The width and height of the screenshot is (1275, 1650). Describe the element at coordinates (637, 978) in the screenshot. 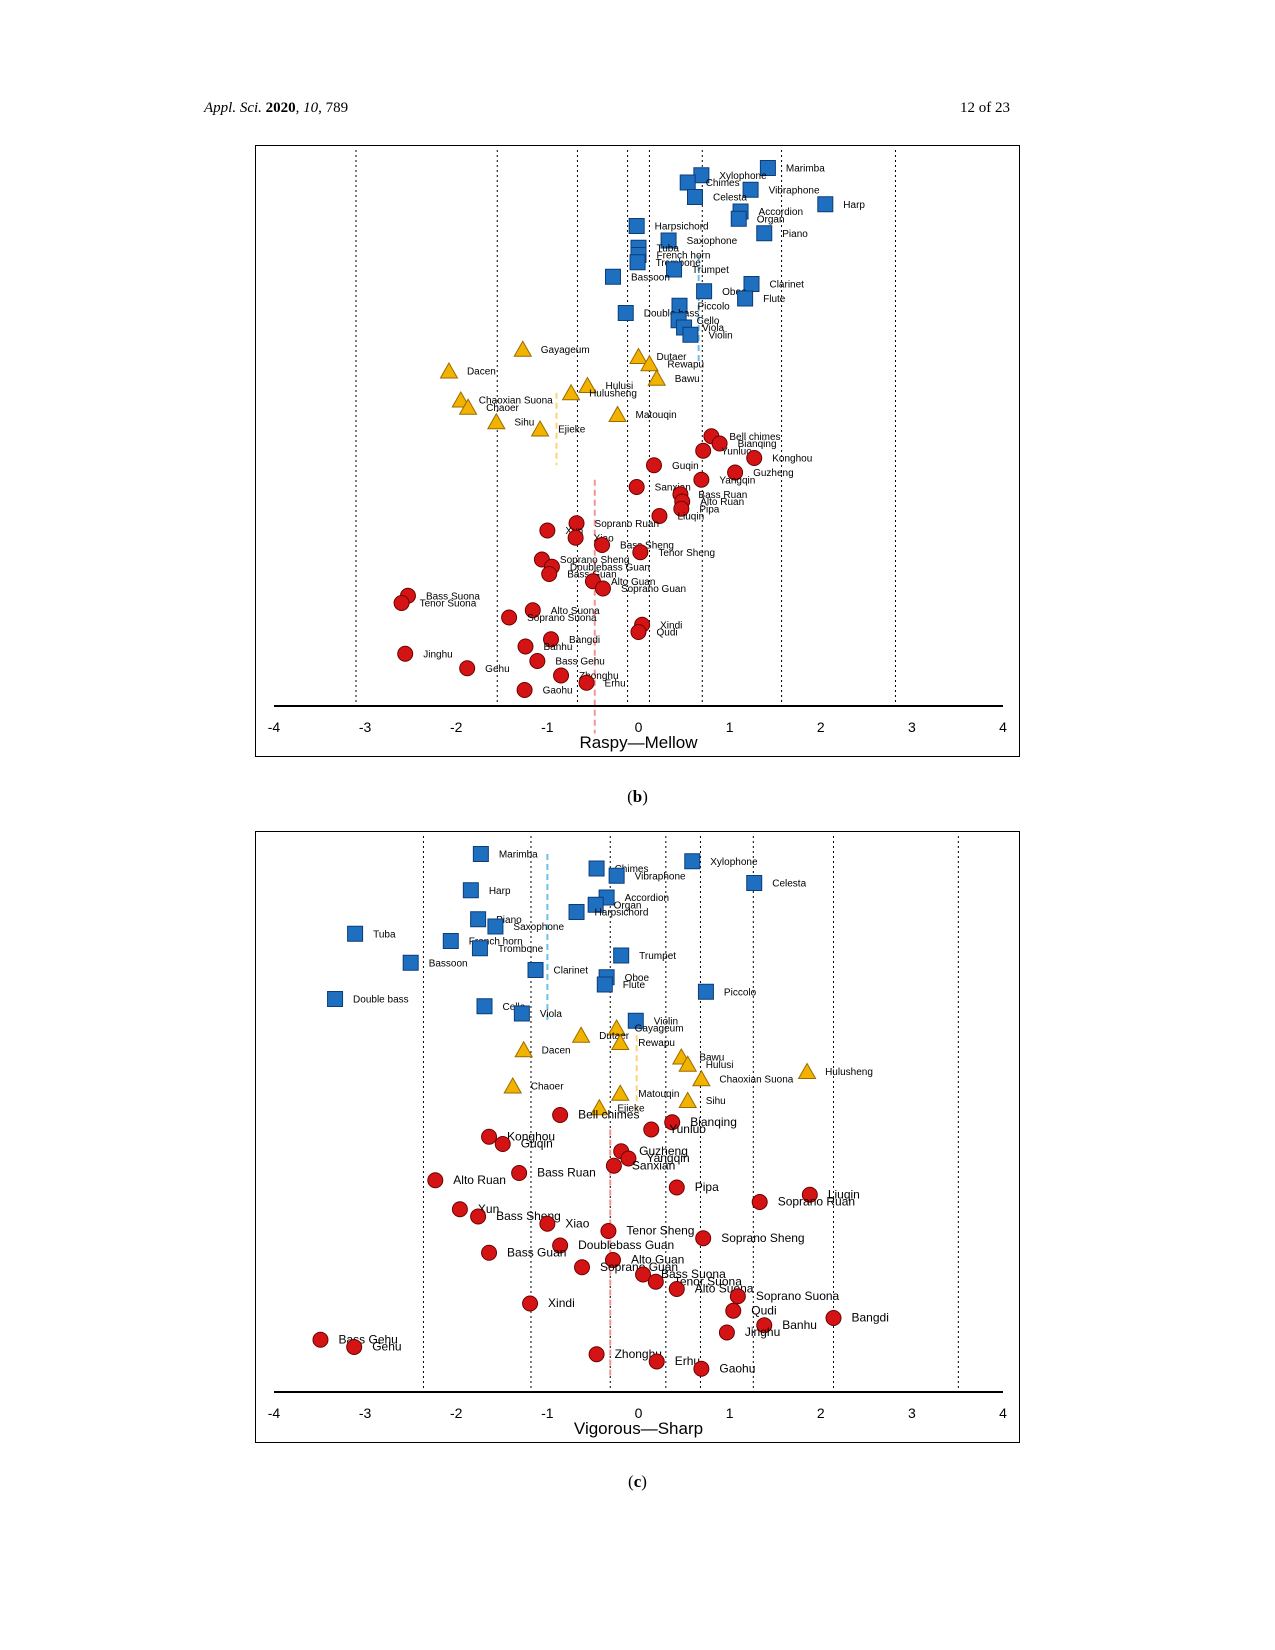

I see `point-label: Oboe` at that location.